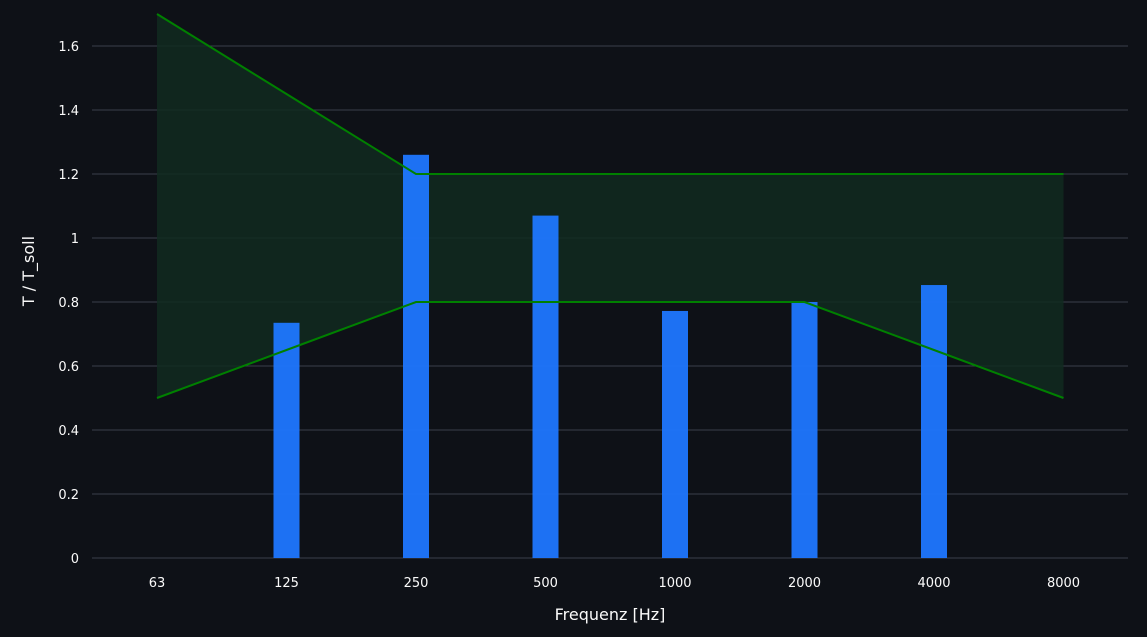 The width and height of the screenshot is (1147, 637). What do you see at coordinates (68, 495) in the screenshot?
I see `y-tick-label: 0.2` at bounding box center [68, 495].